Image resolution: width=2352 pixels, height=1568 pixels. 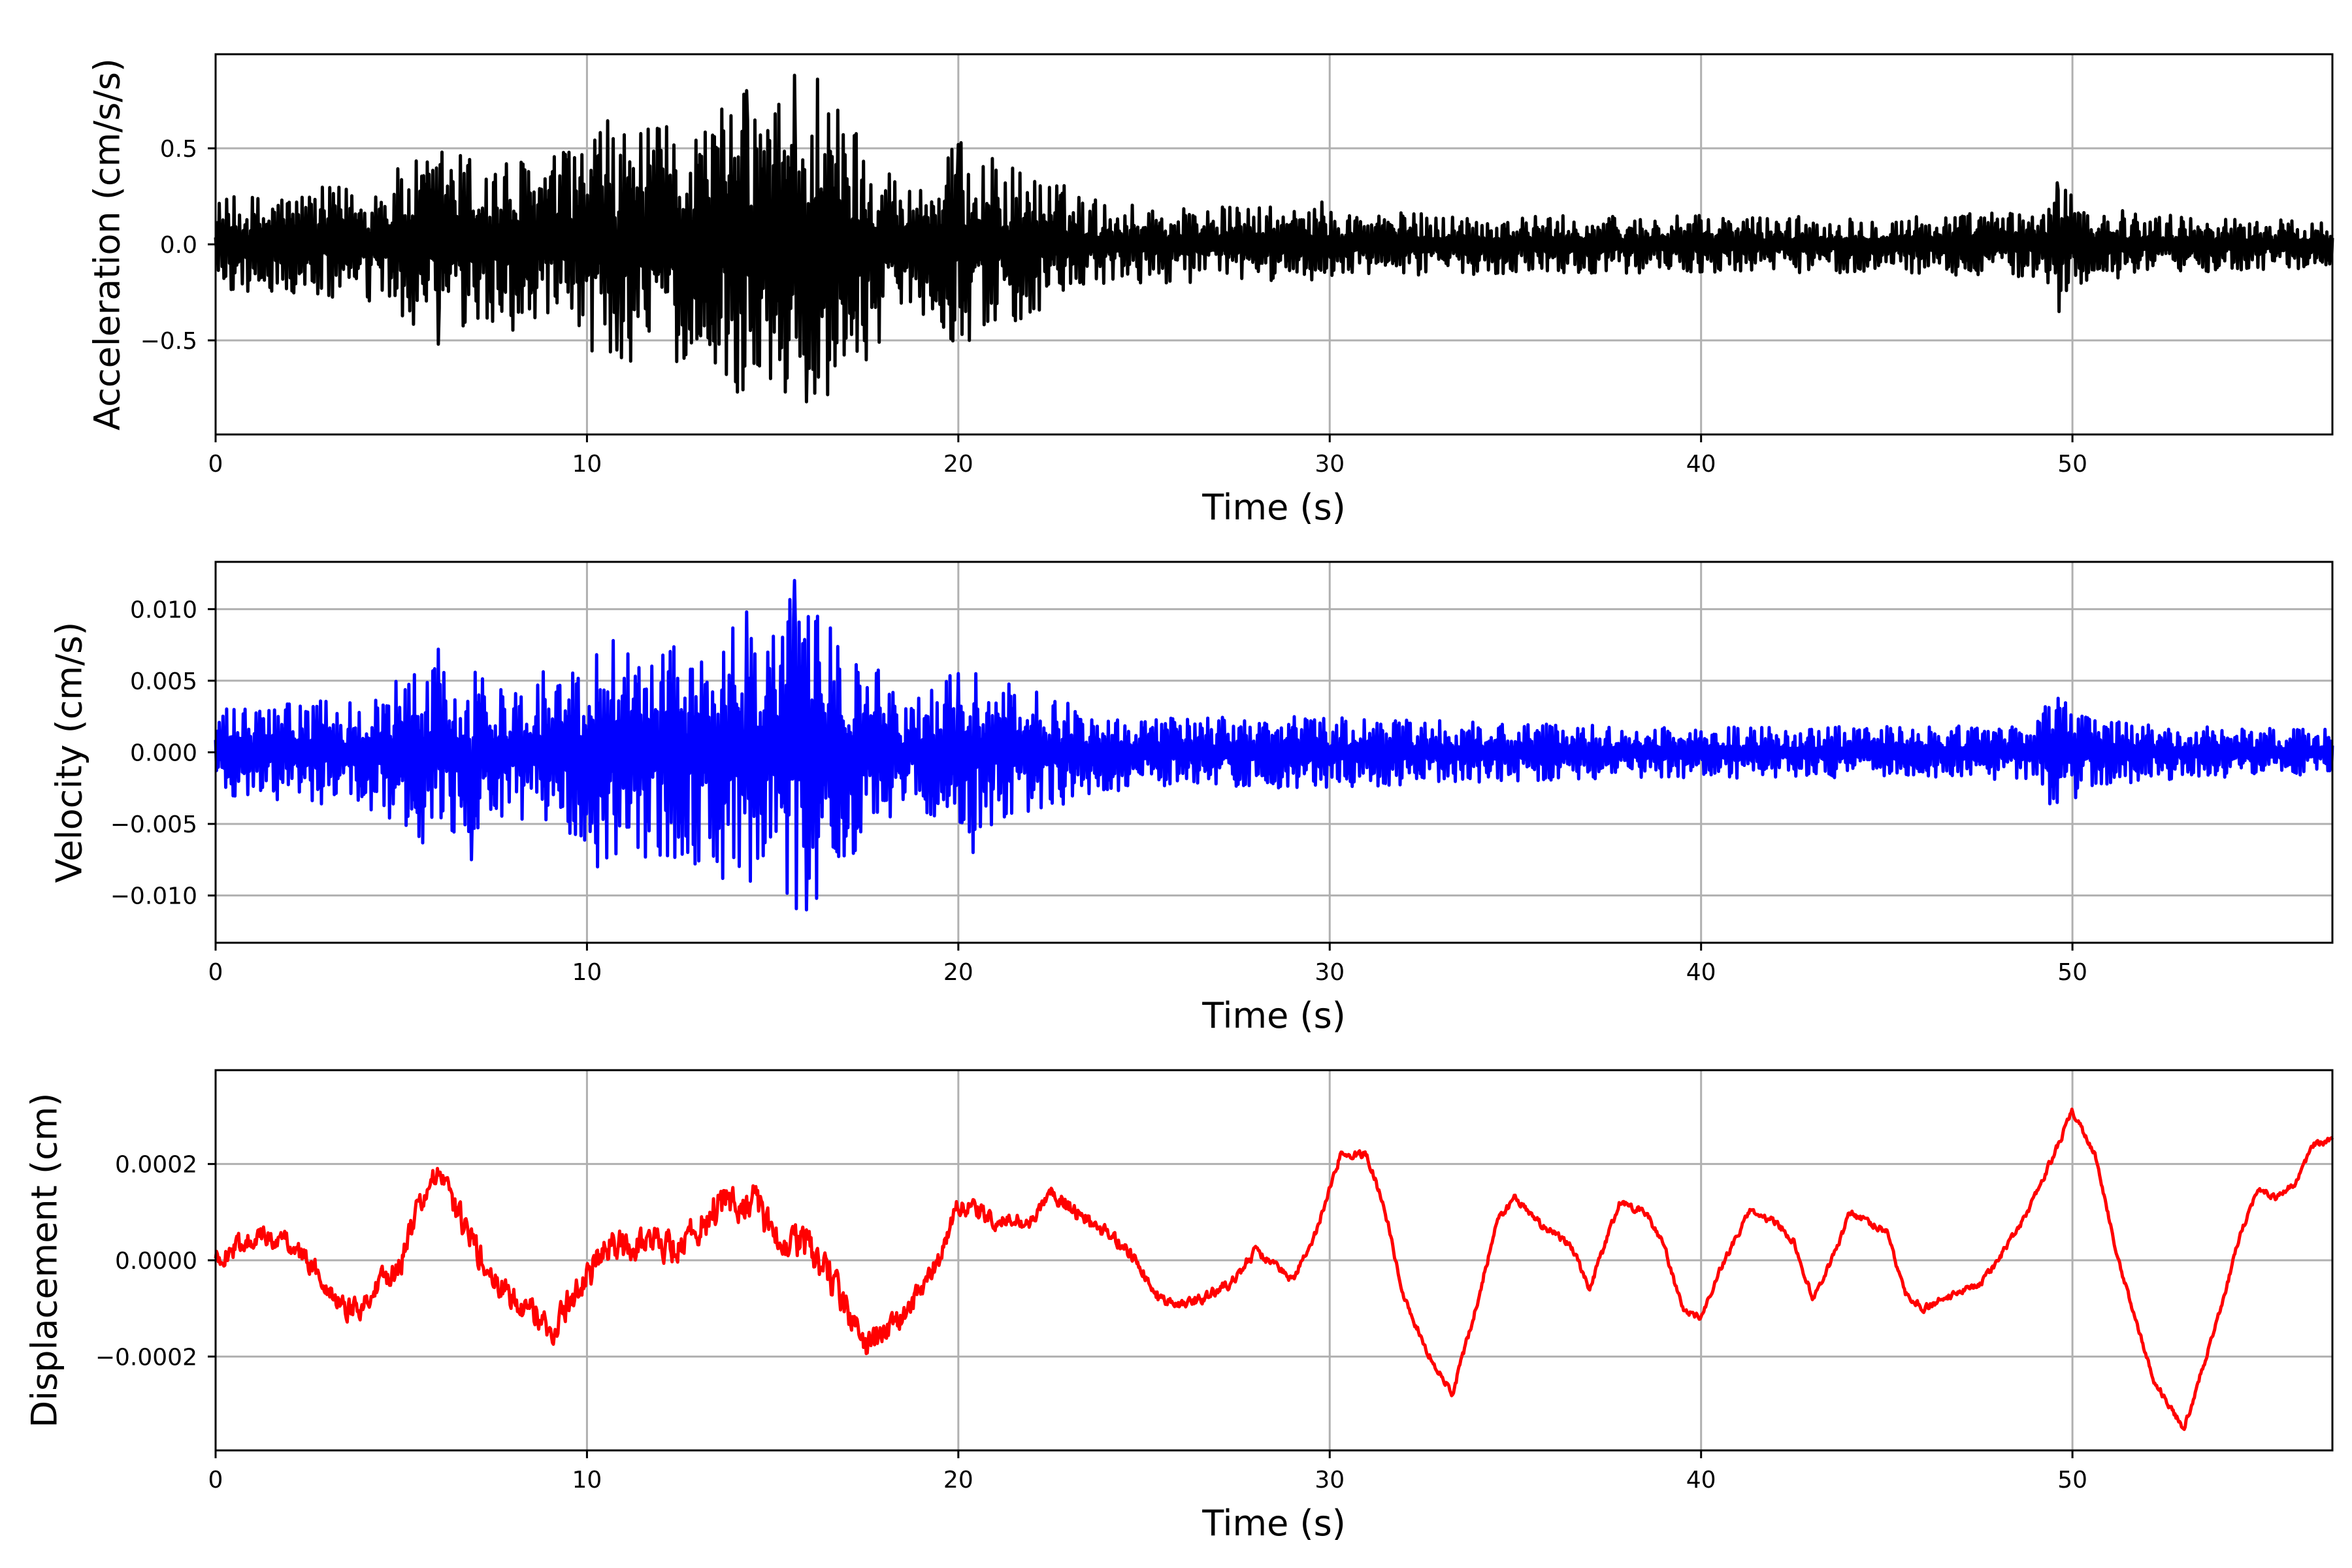 What do you see at coordinates (958, 1480) in the screenshot?
I see `displacement-x-tick-label: 20` at bounding box center [958, 1480].